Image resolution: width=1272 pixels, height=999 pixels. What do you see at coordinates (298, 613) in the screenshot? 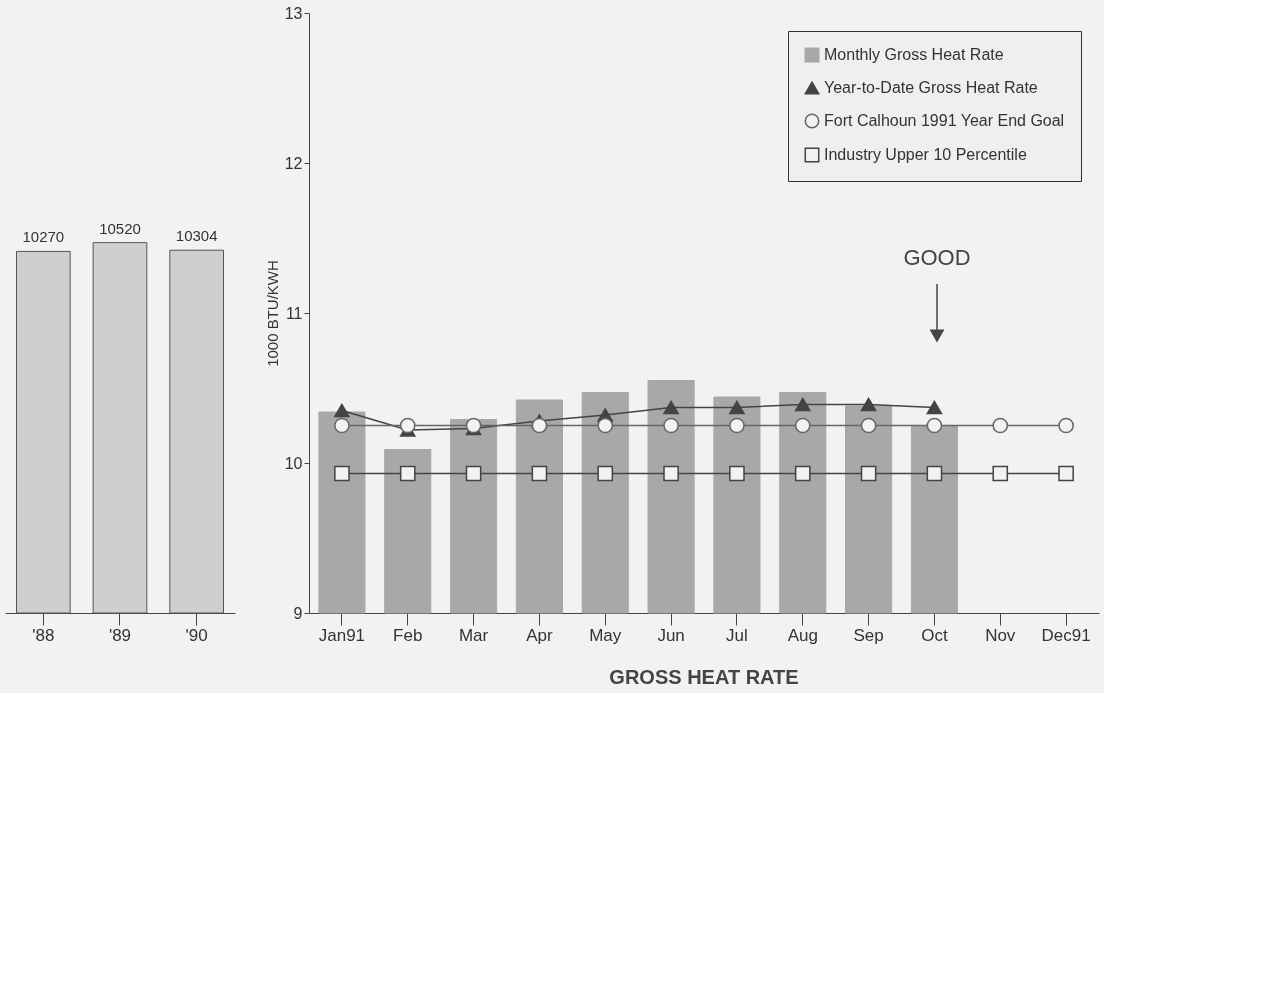
I see `y-tick-label: 9` at bounding box center [298, 613].